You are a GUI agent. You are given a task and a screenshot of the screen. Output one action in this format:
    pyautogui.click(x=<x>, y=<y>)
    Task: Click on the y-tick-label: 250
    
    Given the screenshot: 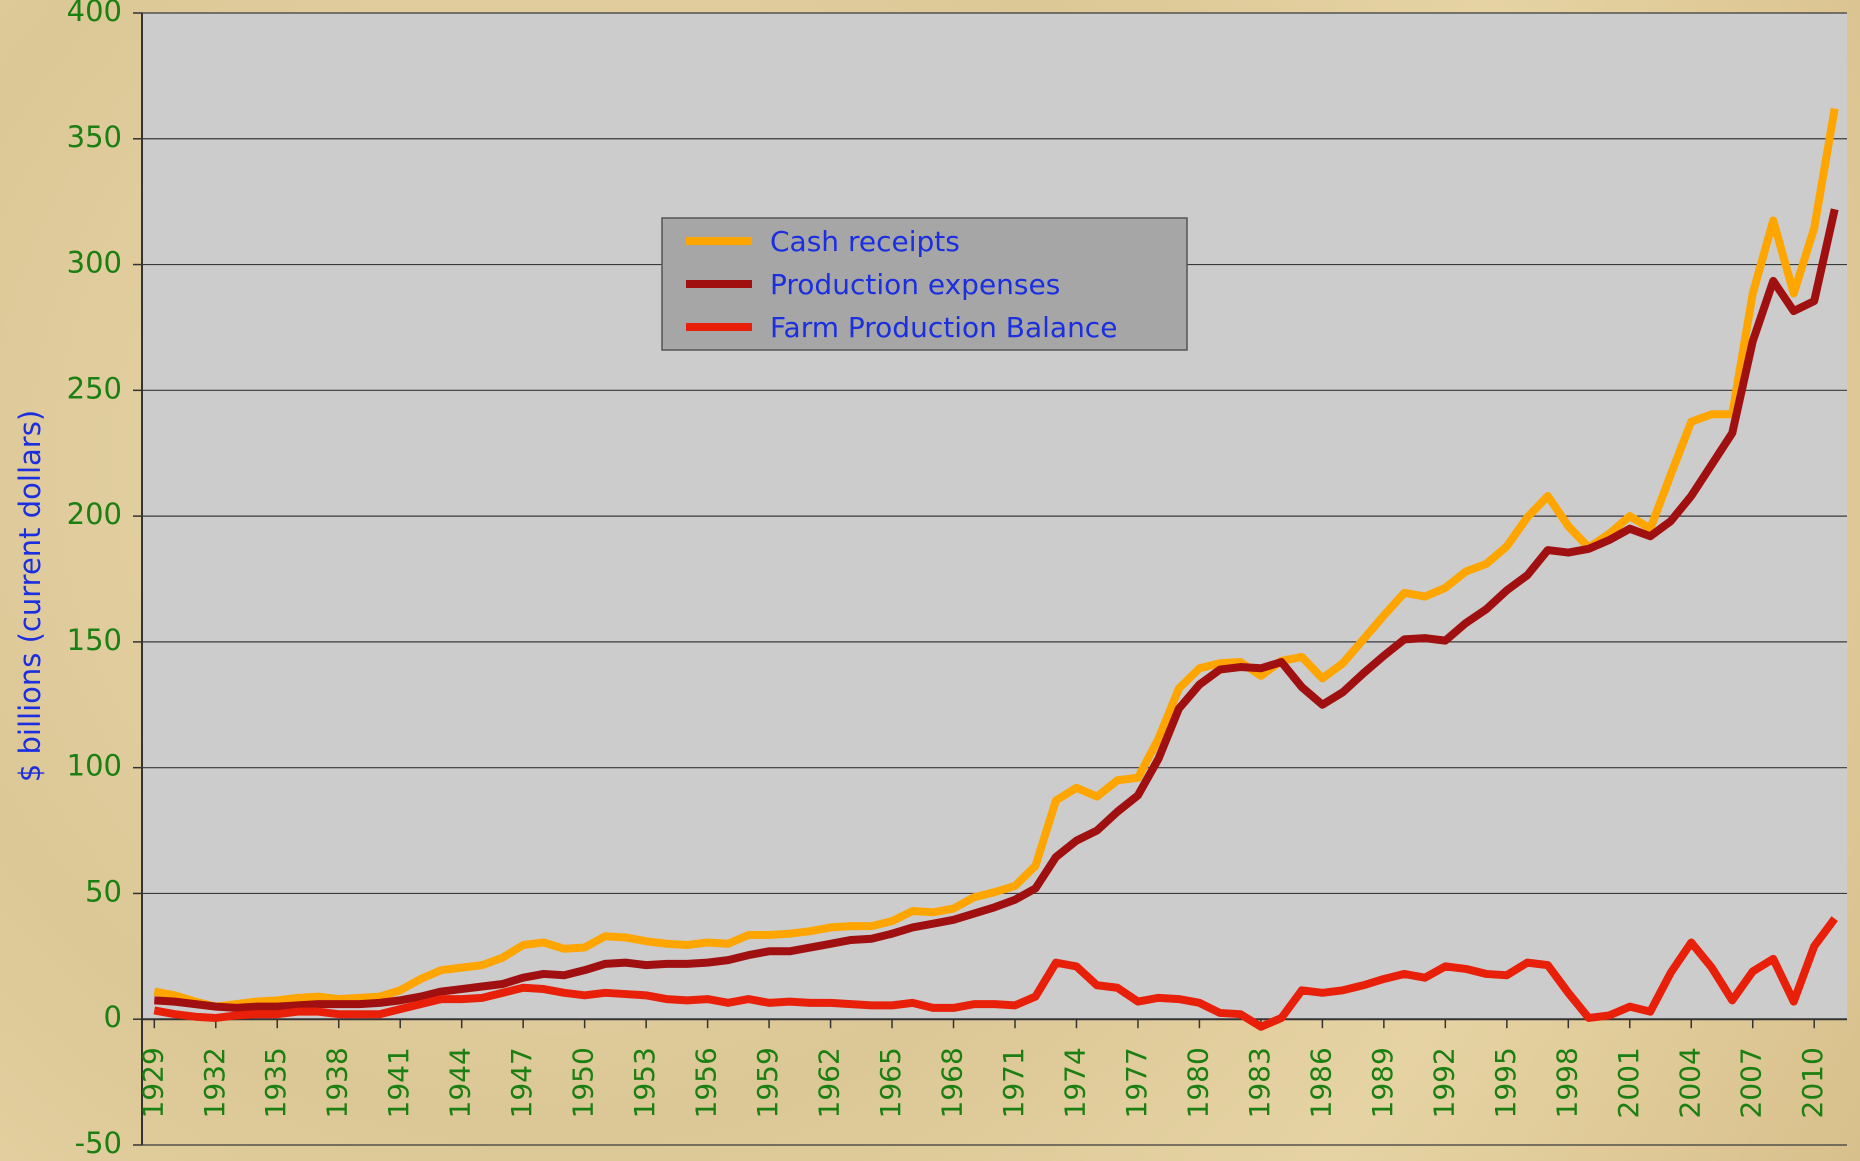 What is the action you would take?
    pyautogui.click(x=94, y=388)
    